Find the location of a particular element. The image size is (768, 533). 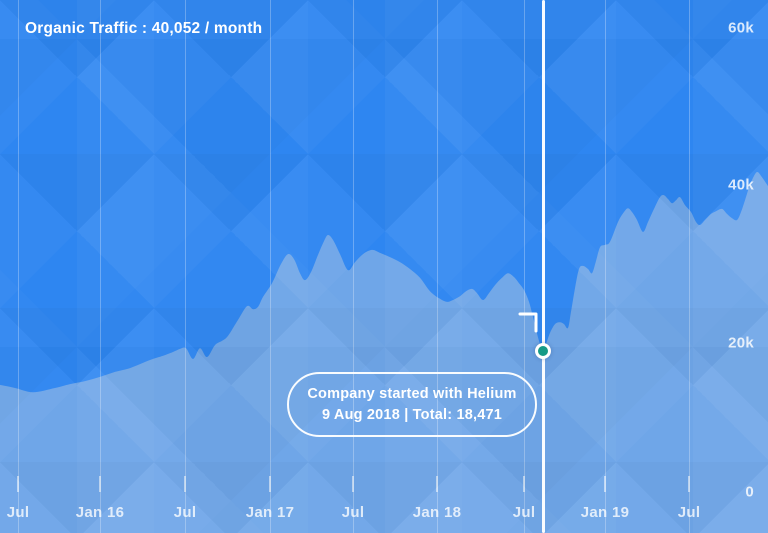

annotation-line2: 9 Aug 2018 | Total: 18,471 is located at coordinates (412, 414).